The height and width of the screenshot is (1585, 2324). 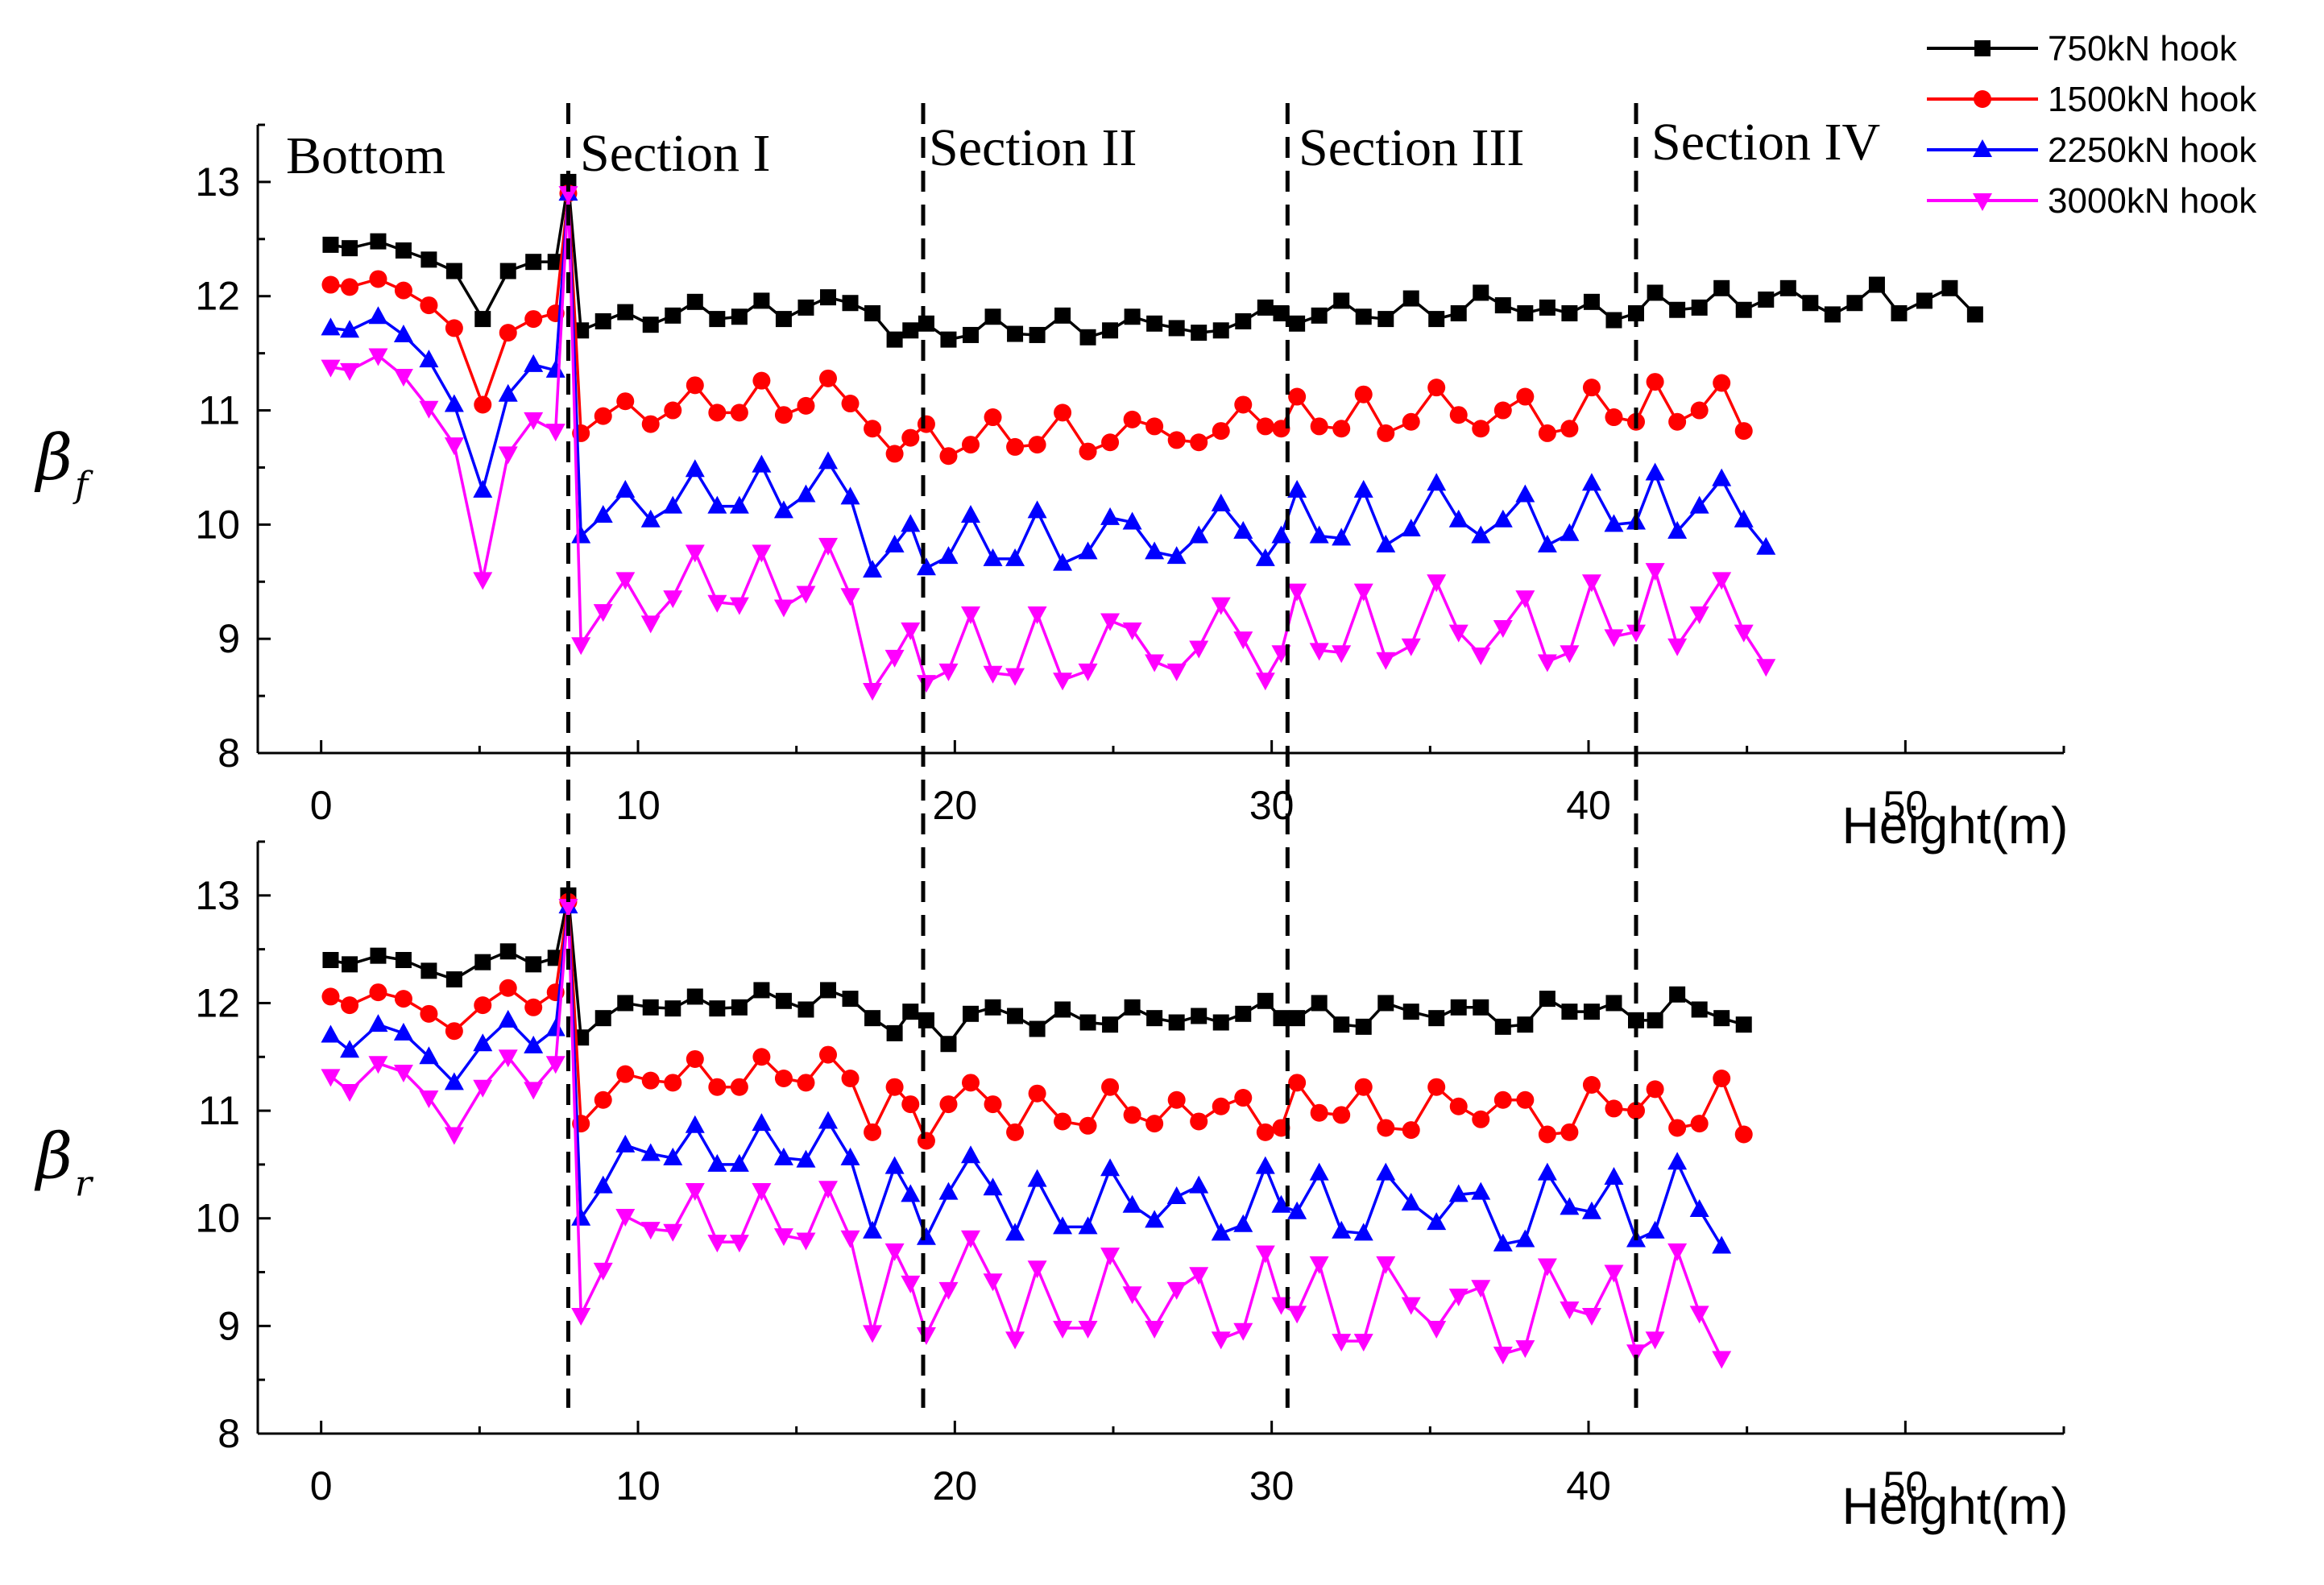 I want to click on y-tick-label: 12, so click(x=217, y=1002).